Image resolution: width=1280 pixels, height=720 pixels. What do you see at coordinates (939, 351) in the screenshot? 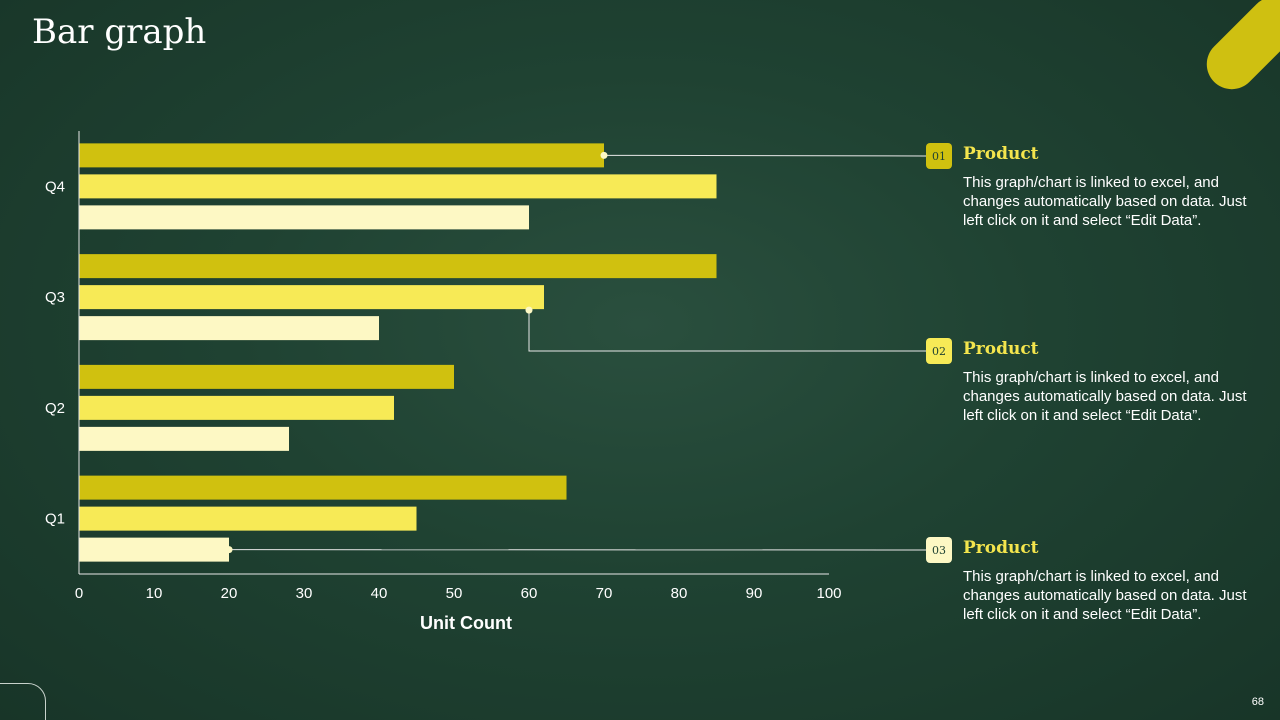
I see `callout-number-badge: 02` at bounding box center [939, 351].